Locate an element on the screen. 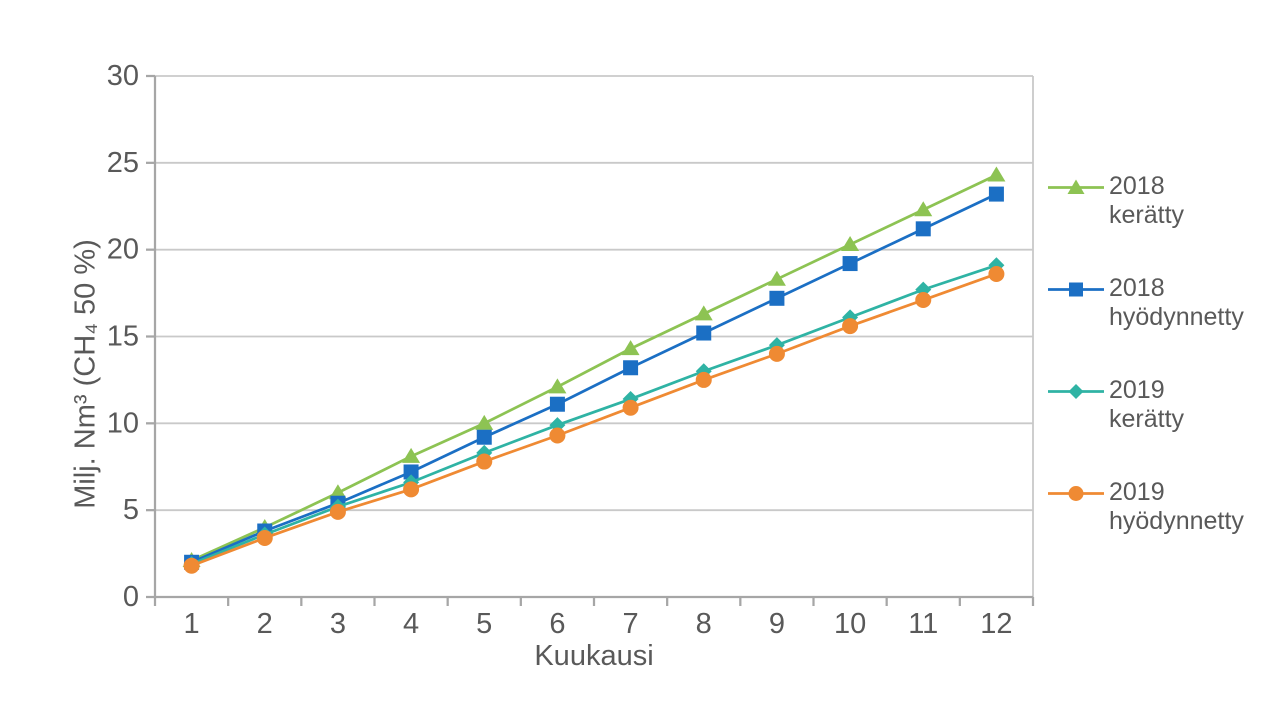  marker-2018-ker-tty-m7 is located at coordinates (630, 348).